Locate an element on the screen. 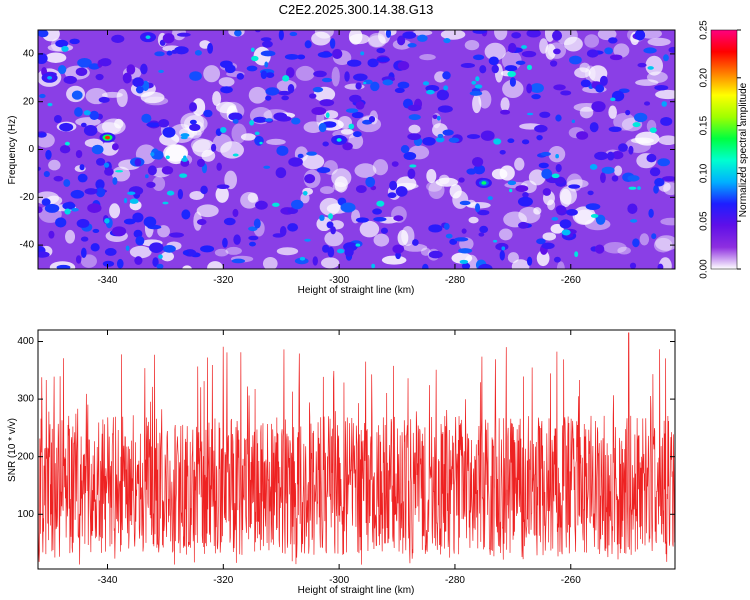  snr-x-tick-label: -280 is located at coordinates (455, 580).